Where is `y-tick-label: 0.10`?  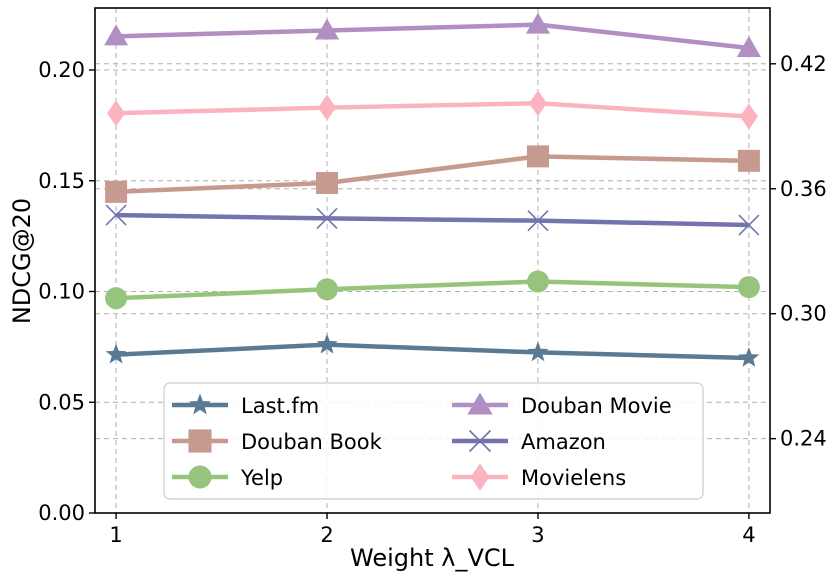
y-tick-label: 0.10 is located at coordinates (61, 292).